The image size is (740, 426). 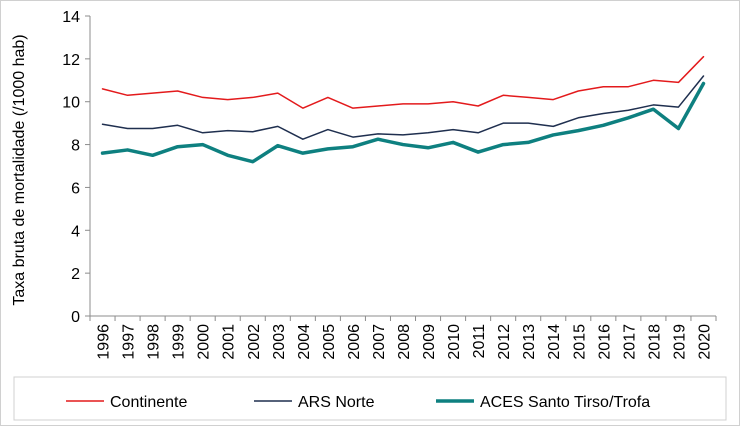 I want to click on y-axis-title: Taxa bruta de mortalidade (/1000 hab), so click(x=19, y=169).